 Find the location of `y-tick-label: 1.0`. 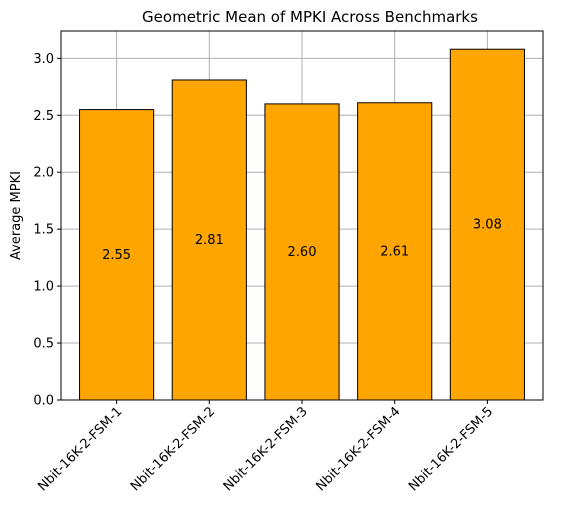

y-tick-label: 1.0 is located at coordinates (43, 287).